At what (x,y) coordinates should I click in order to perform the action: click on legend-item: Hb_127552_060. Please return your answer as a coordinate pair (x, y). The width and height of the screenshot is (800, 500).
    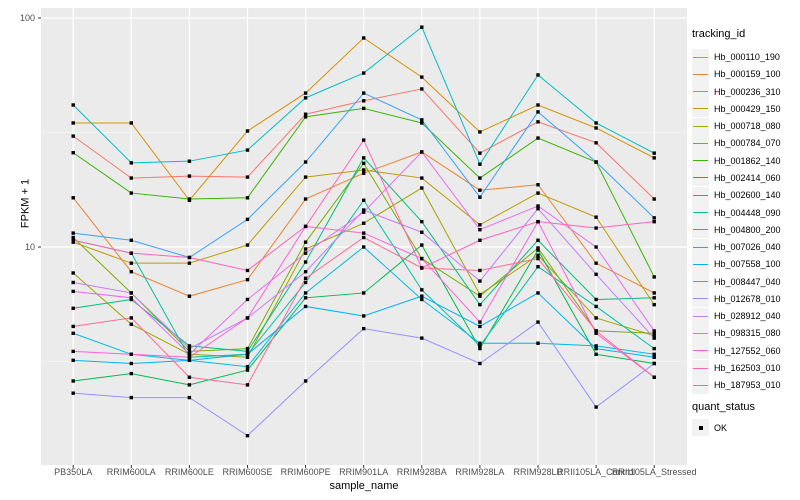
    Looking at the image, I should click on (736, 351).